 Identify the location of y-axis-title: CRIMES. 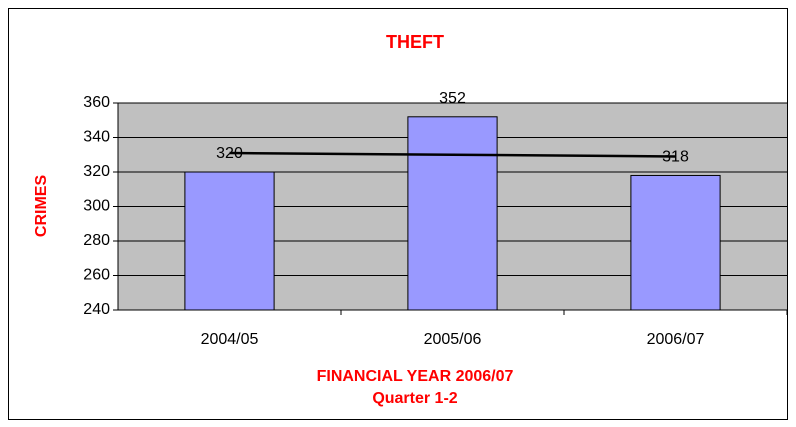
(41, 206).